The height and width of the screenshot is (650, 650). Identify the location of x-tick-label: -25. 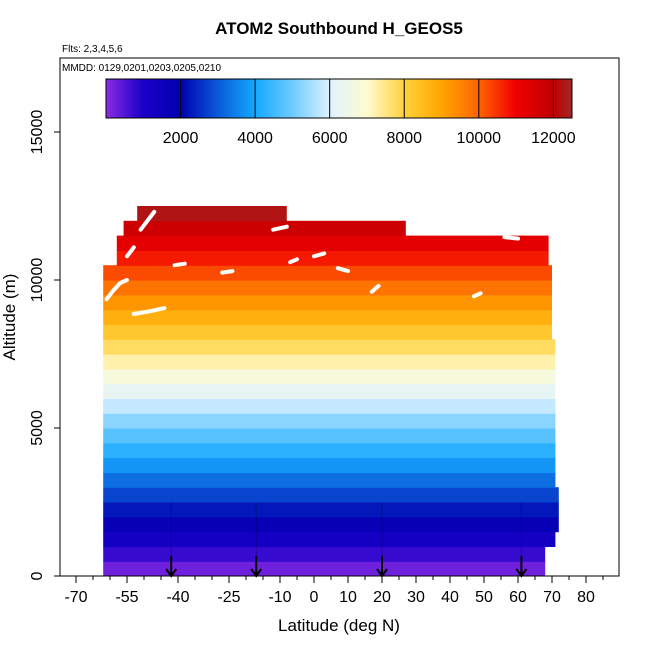
(228, 597).